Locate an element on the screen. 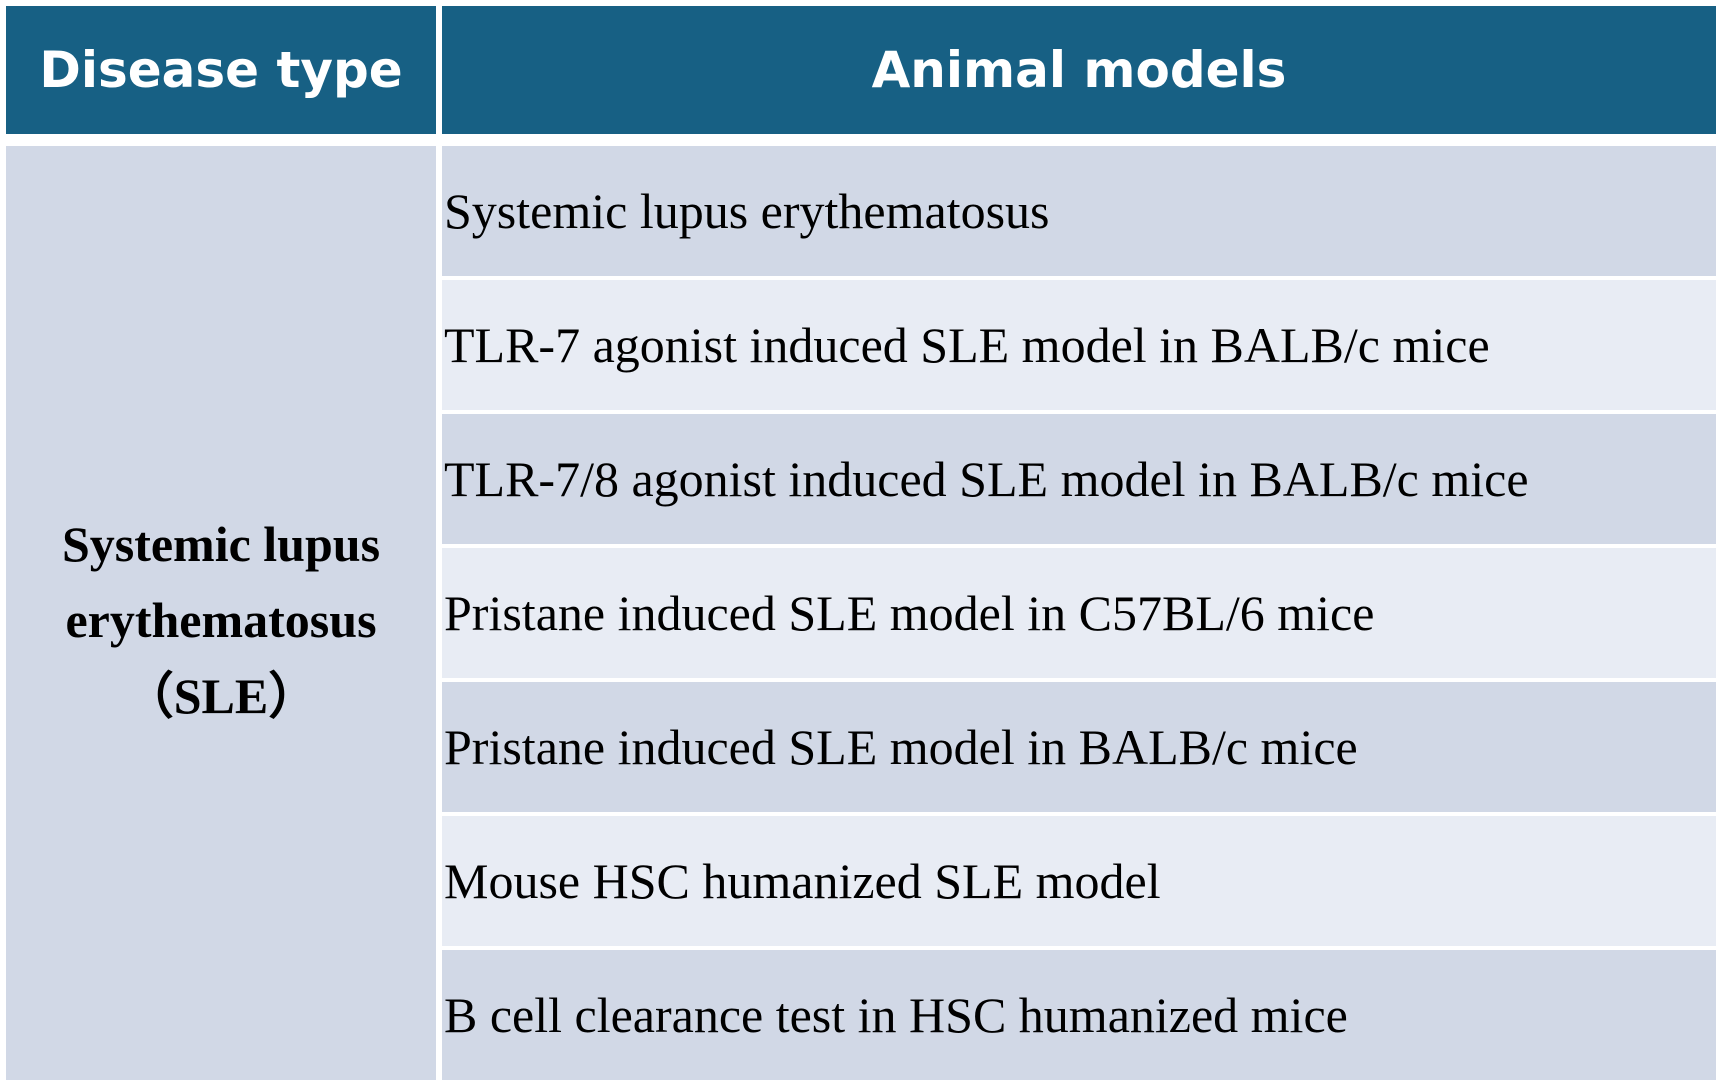  header-separator is located at coordinates (861, 140).